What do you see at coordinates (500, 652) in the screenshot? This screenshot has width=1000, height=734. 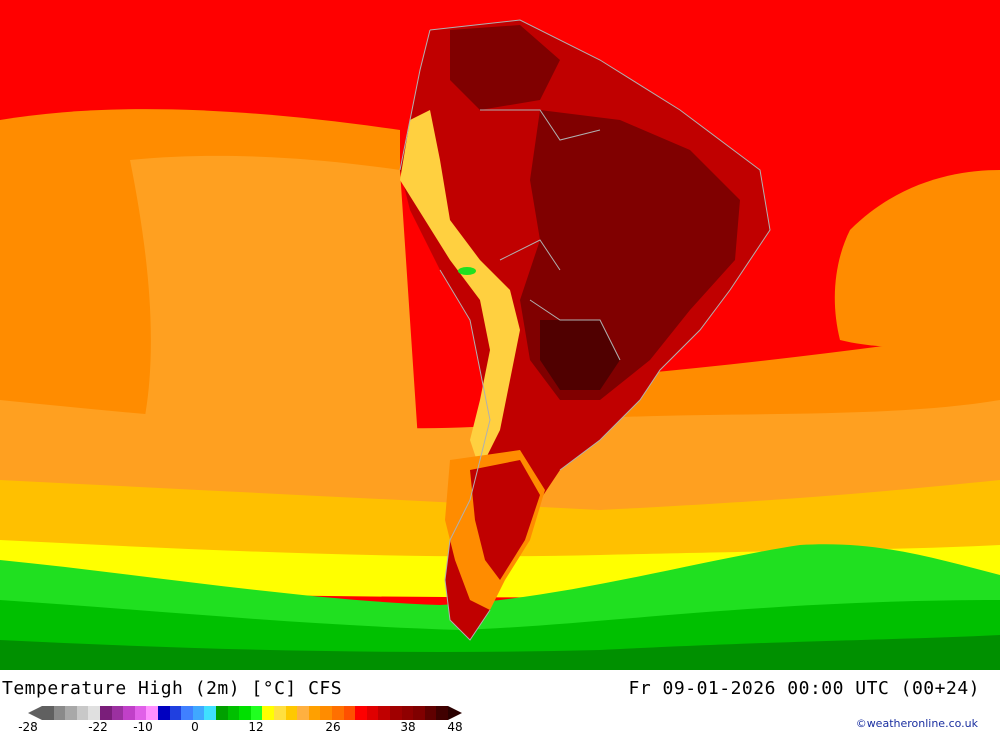 I see `ocean-green-dark` at bounding box center [500, 652].